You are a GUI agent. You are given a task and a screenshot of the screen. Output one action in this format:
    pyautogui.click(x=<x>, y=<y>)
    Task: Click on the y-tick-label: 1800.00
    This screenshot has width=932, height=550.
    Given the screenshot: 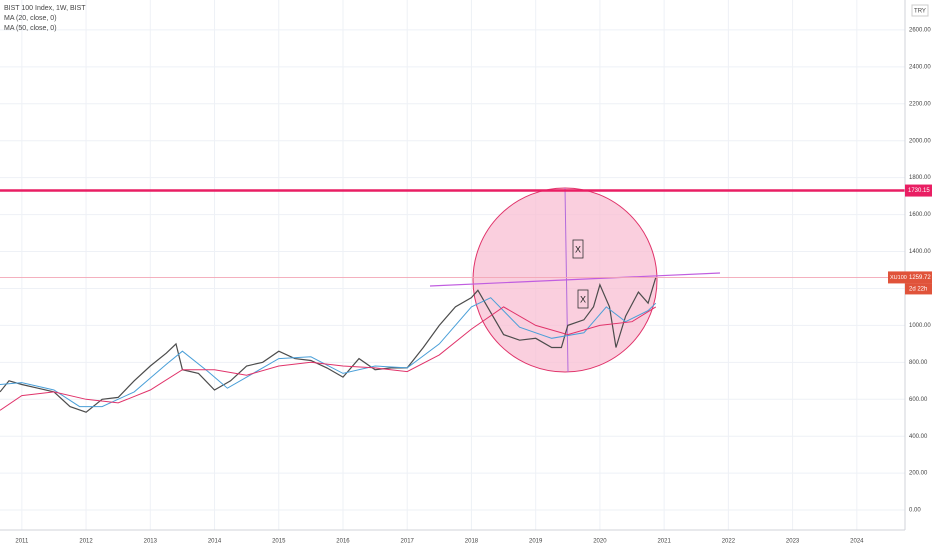 What is the action you would take?
    pyautogui.click(x=920, y=178)
    